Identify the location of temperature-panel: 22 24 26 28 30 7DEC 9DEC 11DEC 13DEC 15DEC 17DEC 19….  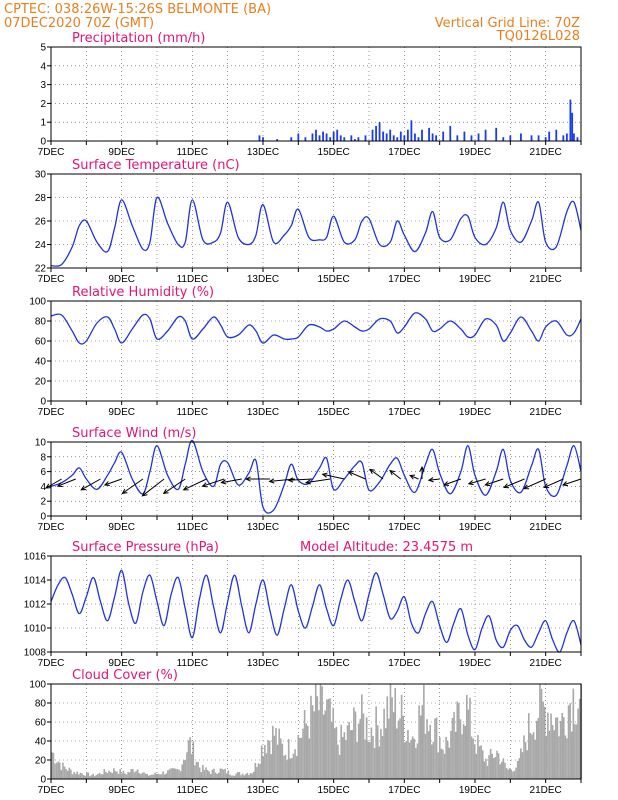
(308, 221).